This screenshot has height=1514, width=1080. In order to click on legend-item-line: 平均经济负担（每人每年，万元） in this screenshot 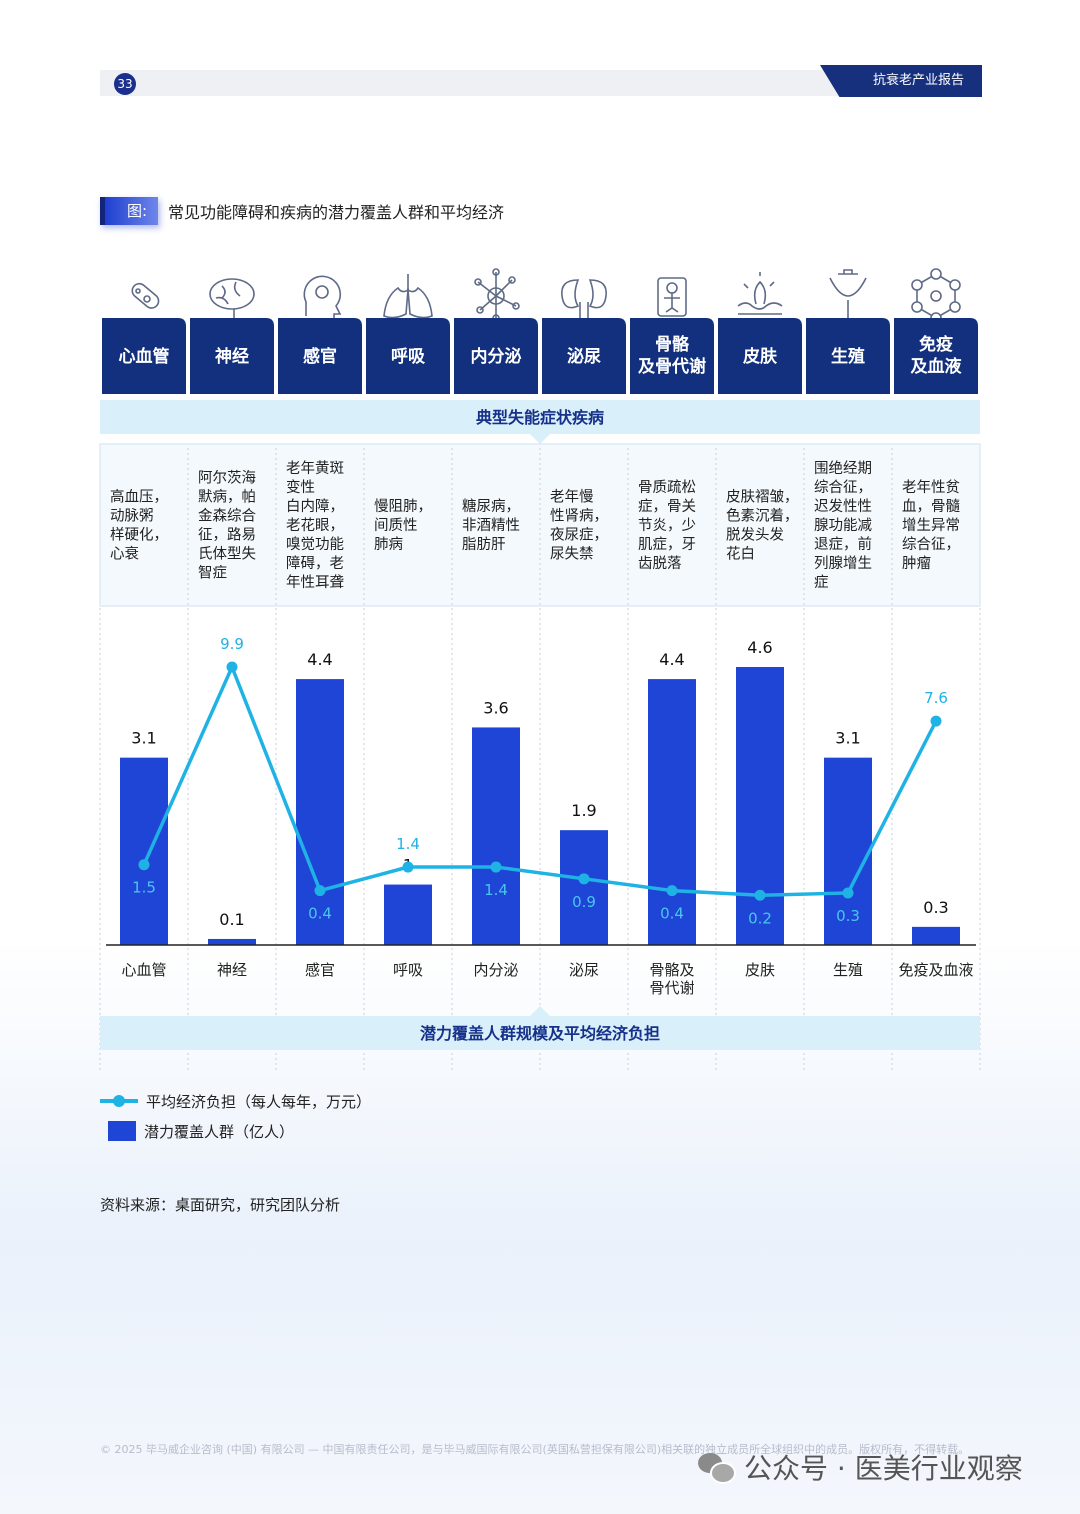, I will do `click(235, 1101)`.